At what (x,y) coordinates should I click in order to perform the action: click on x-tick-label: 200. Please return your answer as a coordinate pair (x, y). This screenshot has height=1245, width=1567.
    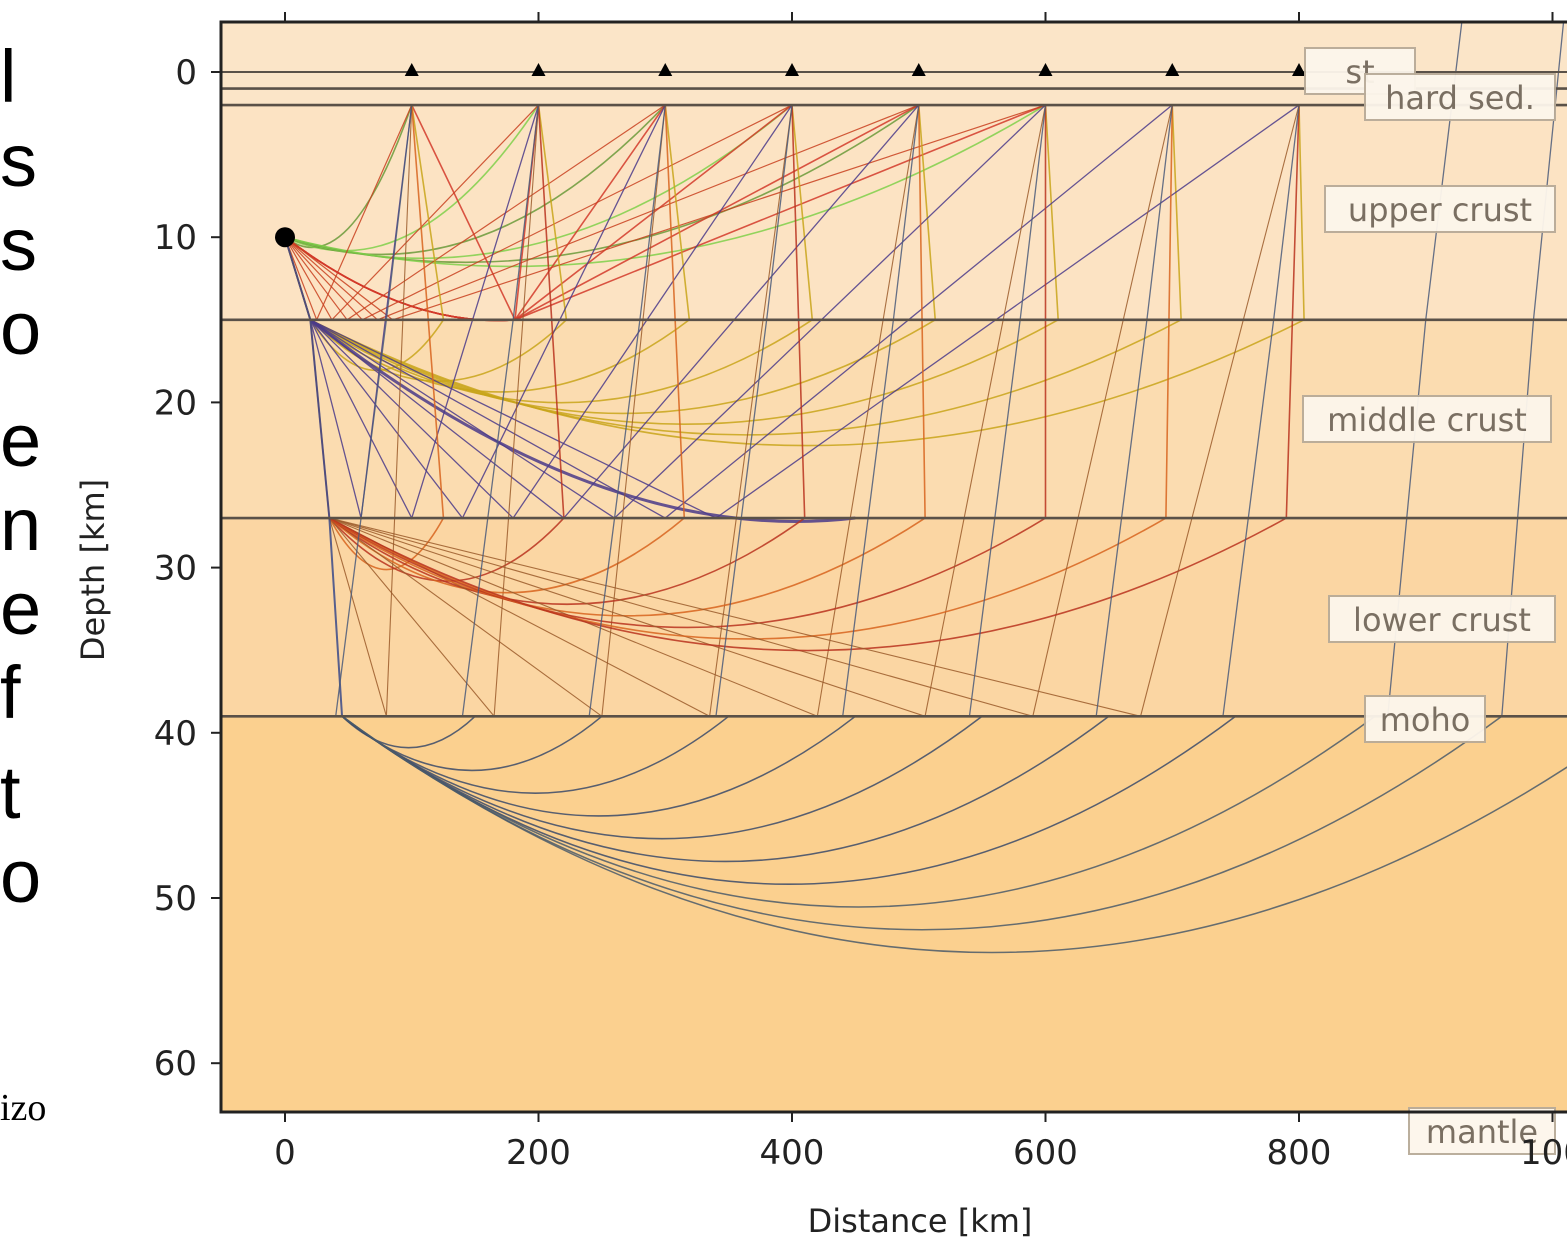
    Looking at the image, I should click on (538, 1153).